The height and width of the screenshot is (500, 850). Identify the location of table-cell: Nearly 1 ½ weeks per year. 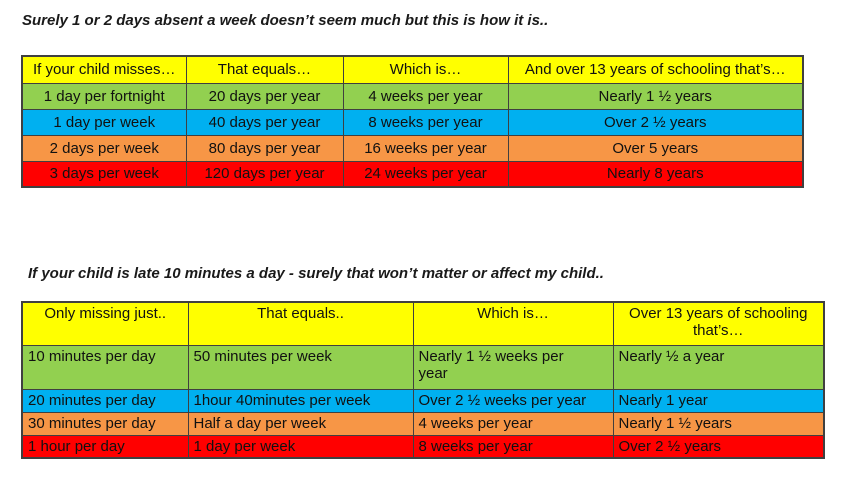
(513, 367).